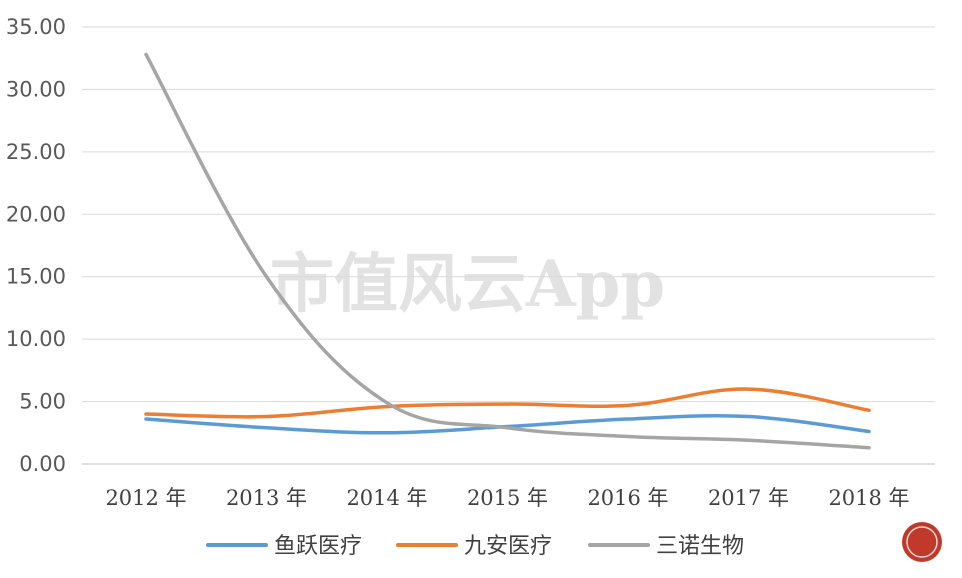 The image size is (962, 578). I want to click on x-tick-label: 2012 年, so click(145, 498).